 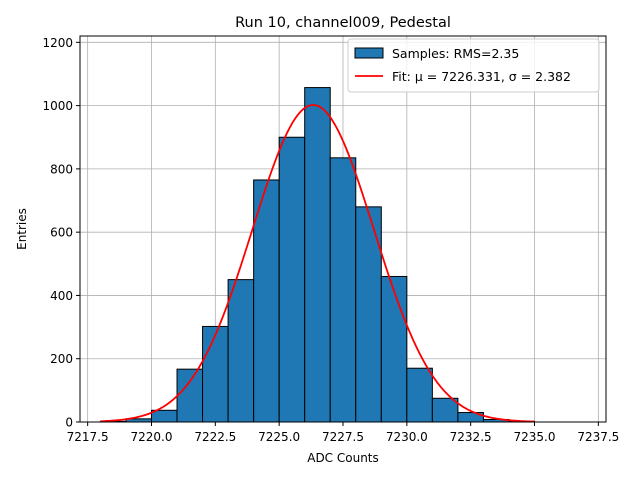 What do you see at coordinates (61, 169) in the screenshot?
I see `y-tick-label: 800` at bounding box center [61, 169].